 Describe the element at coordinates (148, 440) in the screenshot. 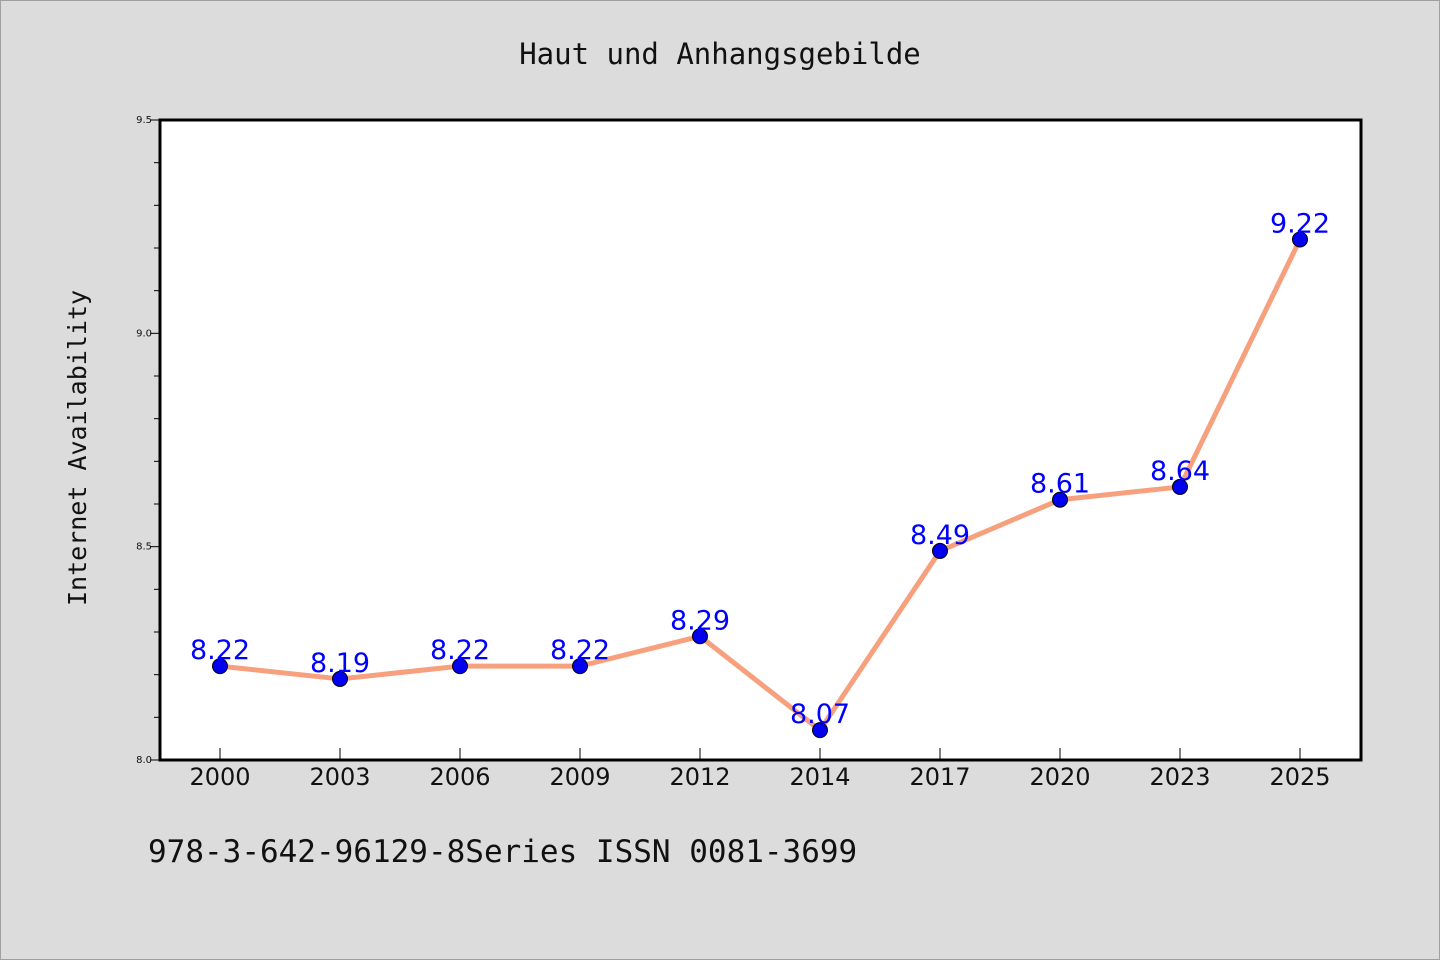

I see `y-axis: 8.0 8.5 9.0 9.5` at that location.